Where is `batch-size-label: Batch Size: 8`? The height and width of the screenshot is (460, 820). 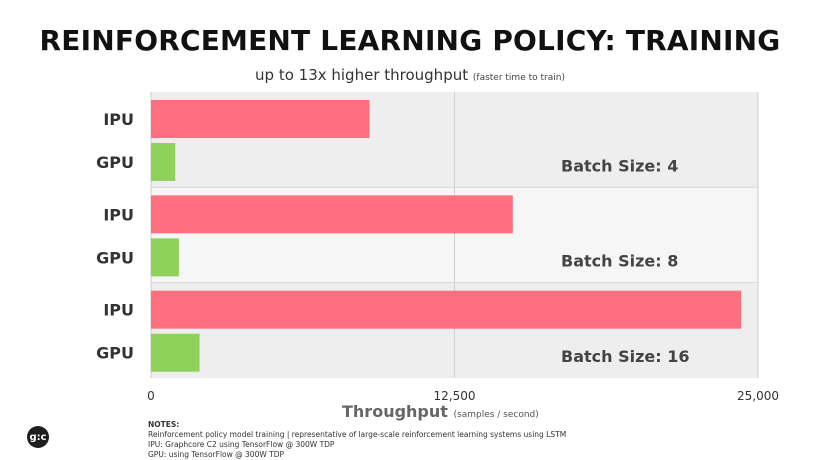
batch-size-label: Batch Size: 8 is located at coordinates (619, 261).